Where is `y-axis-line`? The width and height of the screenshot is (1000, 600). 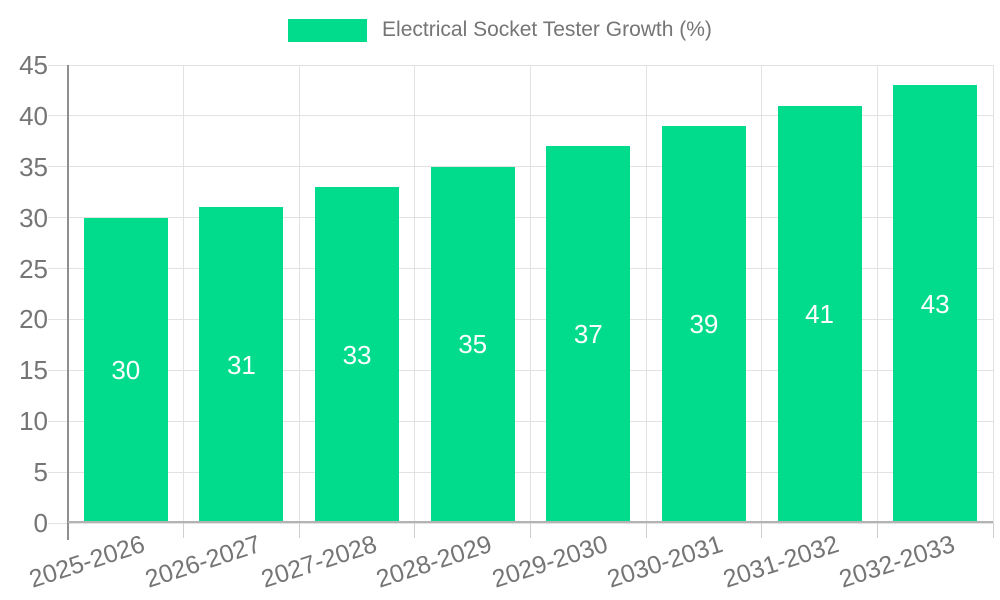 y-axis-line is located at coordinates (68, 302).